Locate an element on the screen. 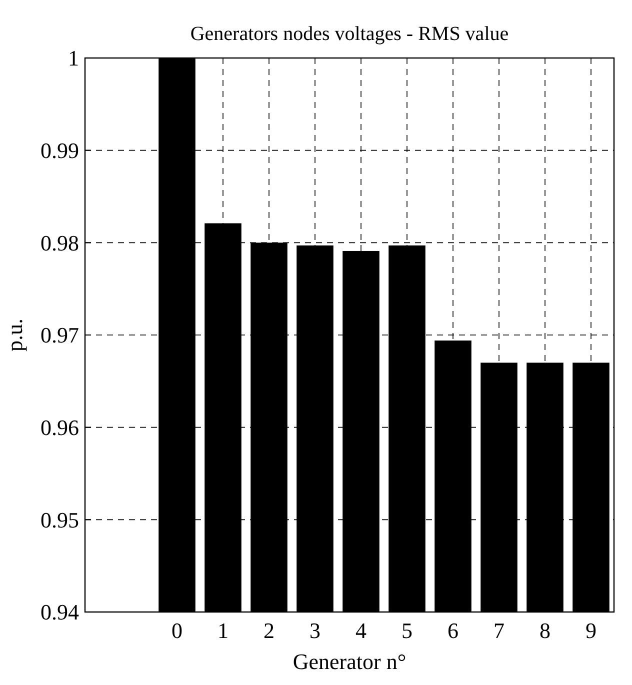 This screenshot has height=685, width=632. y-tick-label: 0.95 is located at coordinates (59, 519).